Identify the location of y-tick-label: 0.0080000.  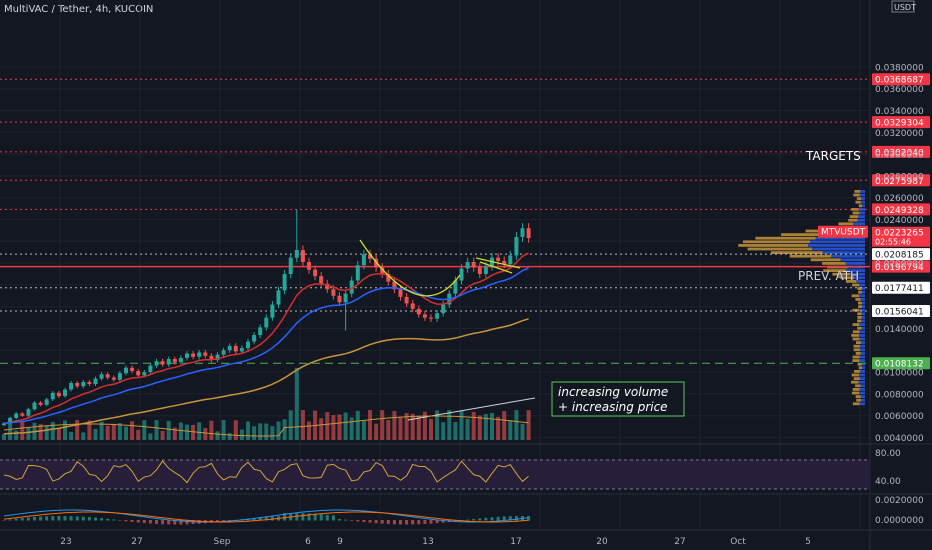
(899, 395).